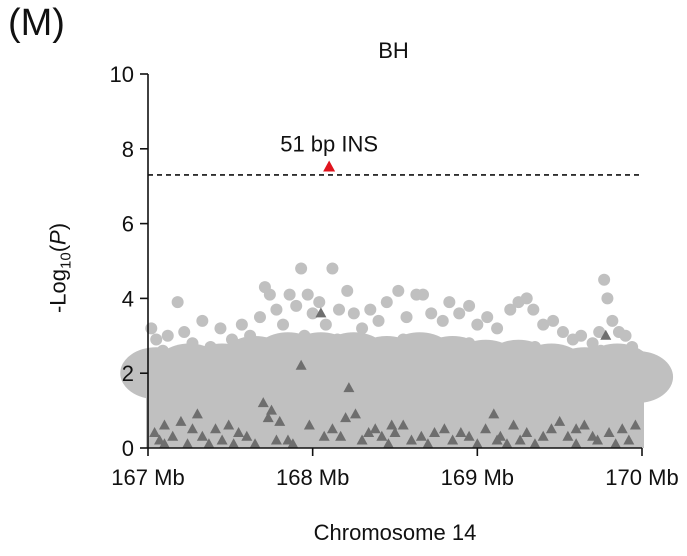  What do you see at coordinates (128, 224) in the screenshot?
I see `y-tick-label: 6` at bounding box center [128, 224].